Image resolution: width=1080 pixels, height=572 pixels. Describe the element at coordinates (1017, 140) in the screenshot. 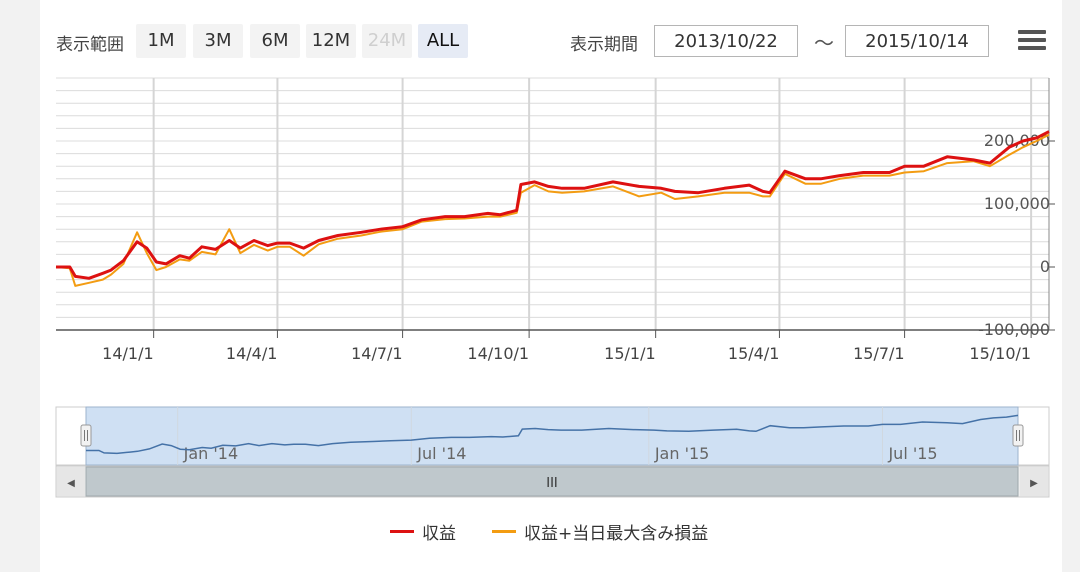

I see `y-tick-label: 200,000` at that location.